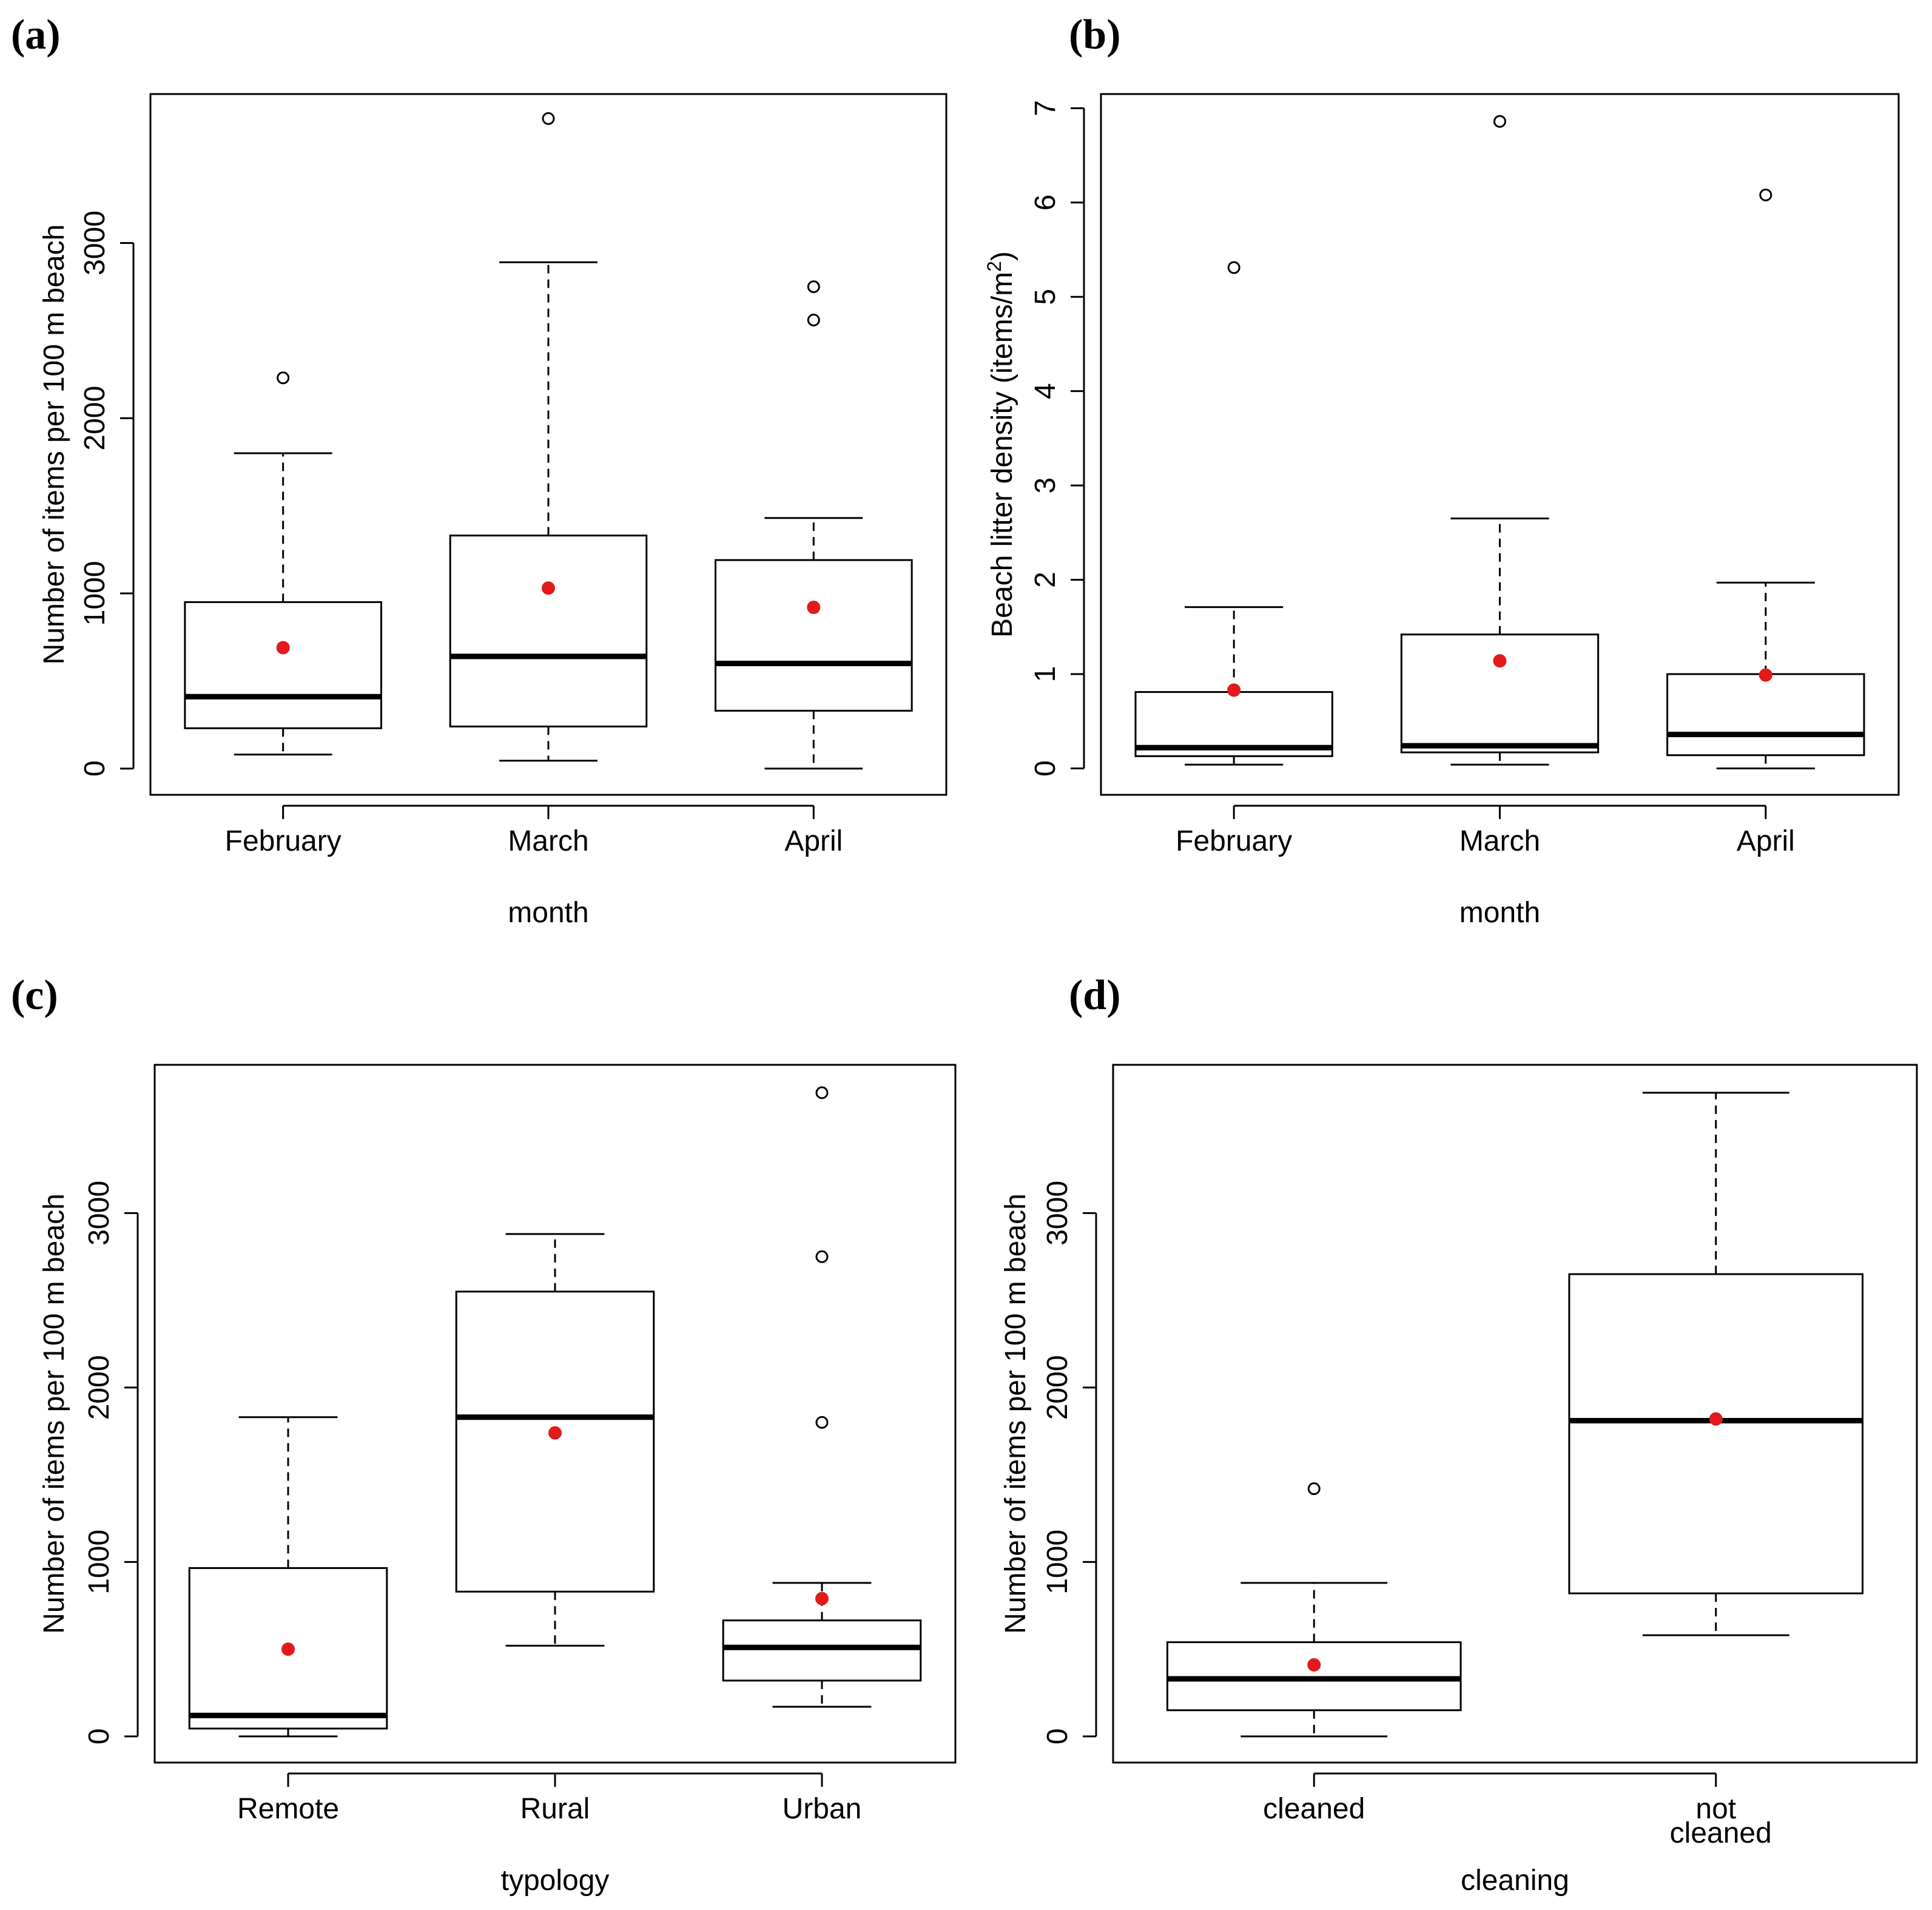 This screenshot has width=1932, height=1910. Describe the element at coordinates (1515, 1880) in the screenshot. I see `x-axis-title: cleaning` at that location.